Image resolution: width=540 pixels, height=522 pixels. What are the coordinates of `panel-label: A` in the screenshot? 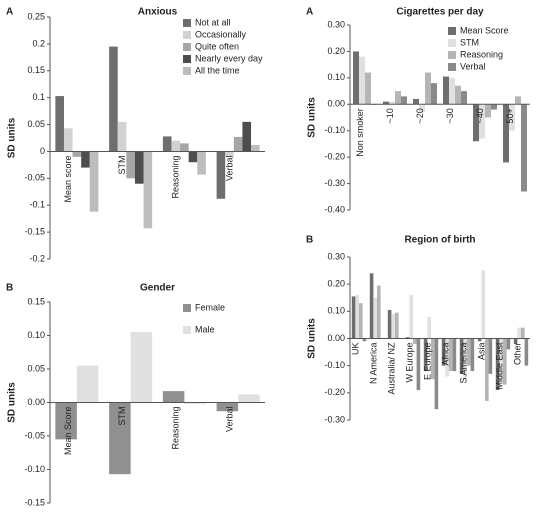 It's located at (9, 12).